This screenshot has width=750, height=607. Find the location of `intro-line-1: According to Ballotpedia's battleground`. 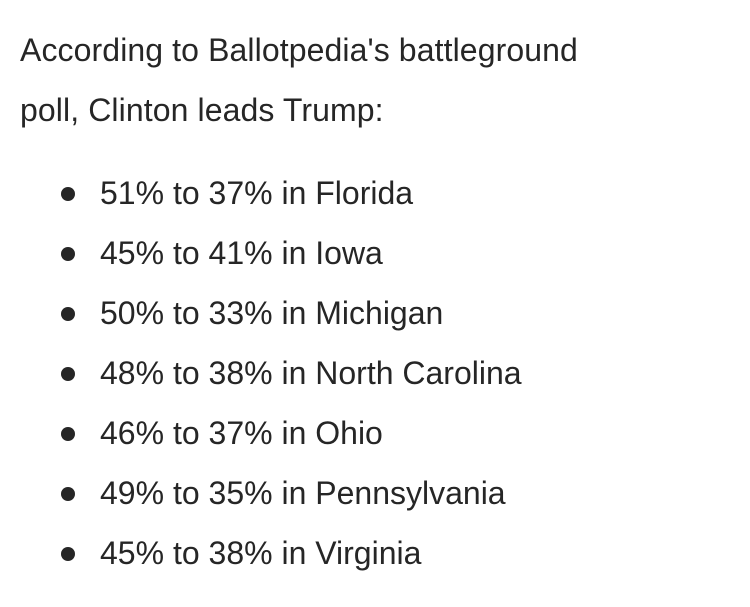

intro-line-1: According to Ballotpedia's battleground is located at coordinates (299, 50).